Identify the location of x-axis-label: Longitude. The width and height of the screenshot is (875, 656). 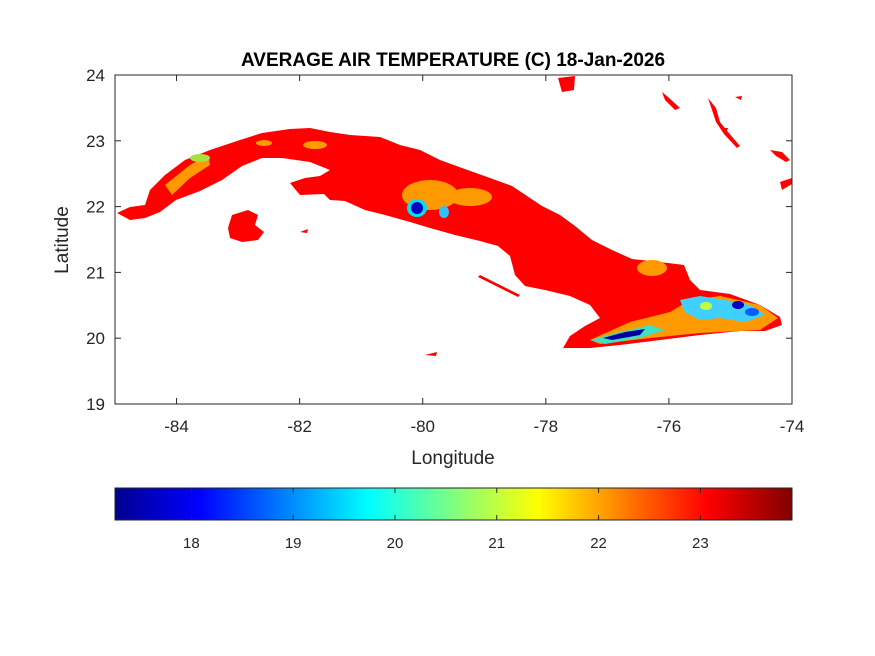
(452, 458).